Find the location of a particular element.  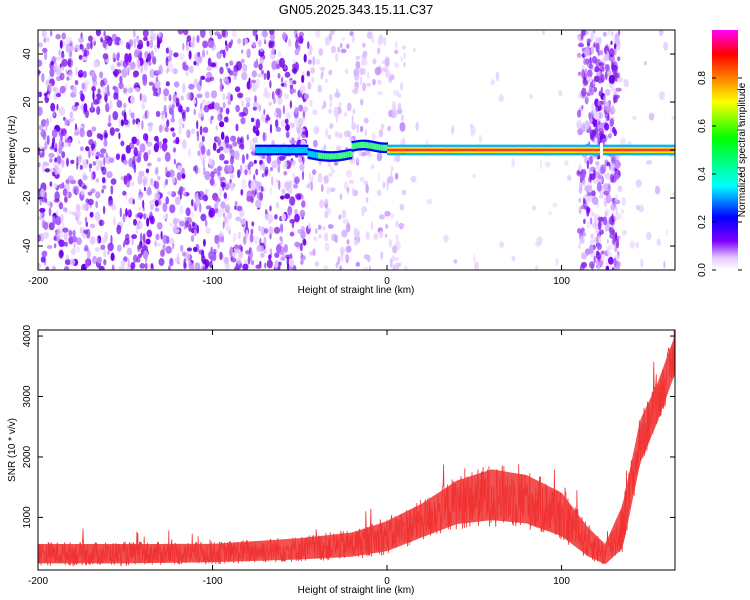

x-tick-label: -100 is located at coordinates (213, 281).